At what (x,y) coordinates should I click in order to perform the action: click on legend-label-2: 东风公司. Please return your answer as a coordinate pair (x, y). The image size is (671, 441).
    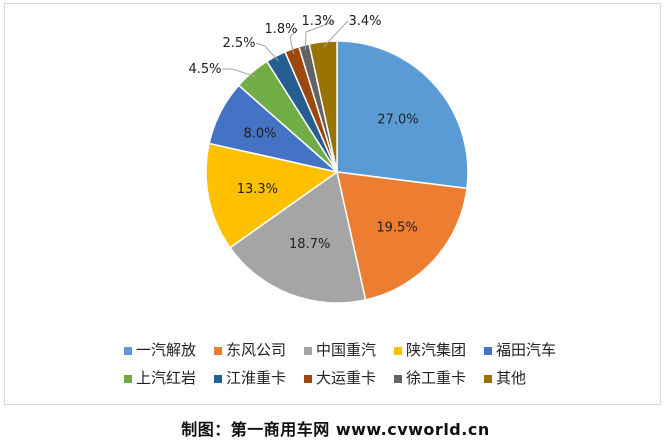
    Looking at the image, I should click on (256, 350).